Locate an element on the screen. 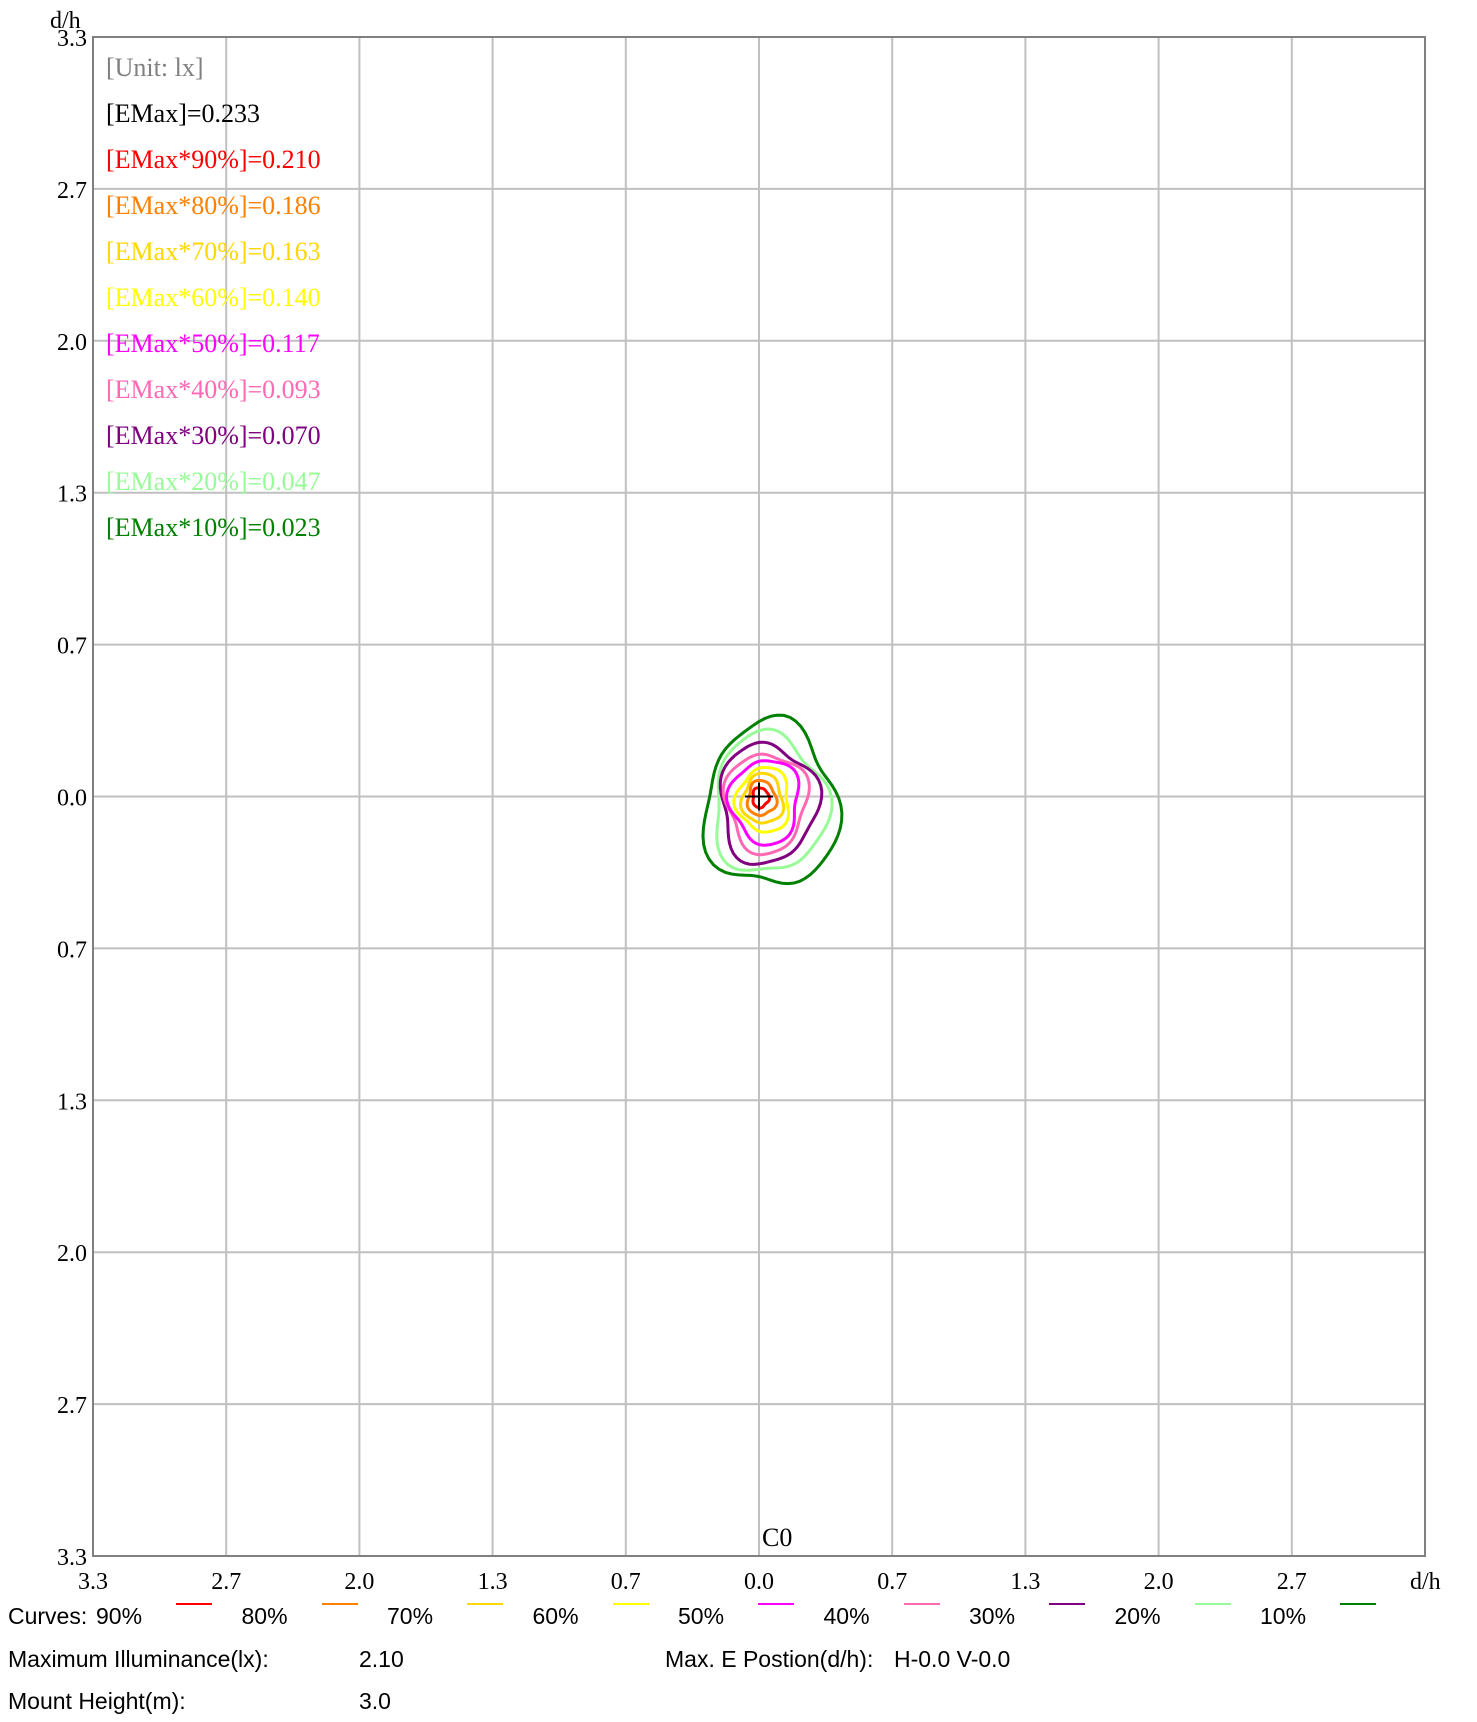 This screenshot has height=1722, width=1477. contour-10-percent is located at coordinates (772, 799).